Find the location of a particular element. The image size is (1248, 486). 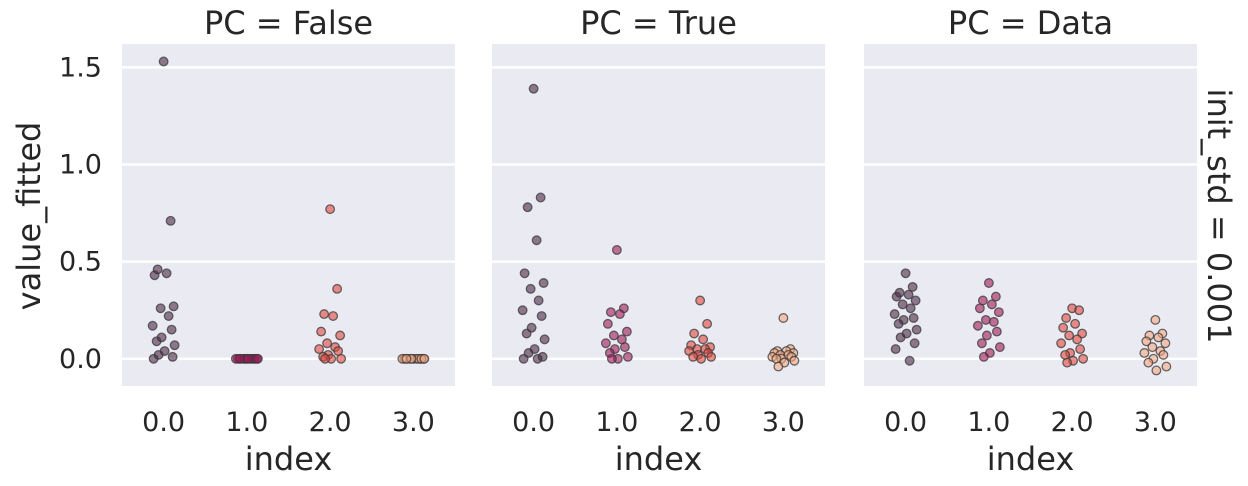

y-tick-label: 1.0 is located at coordinates (80, 164).